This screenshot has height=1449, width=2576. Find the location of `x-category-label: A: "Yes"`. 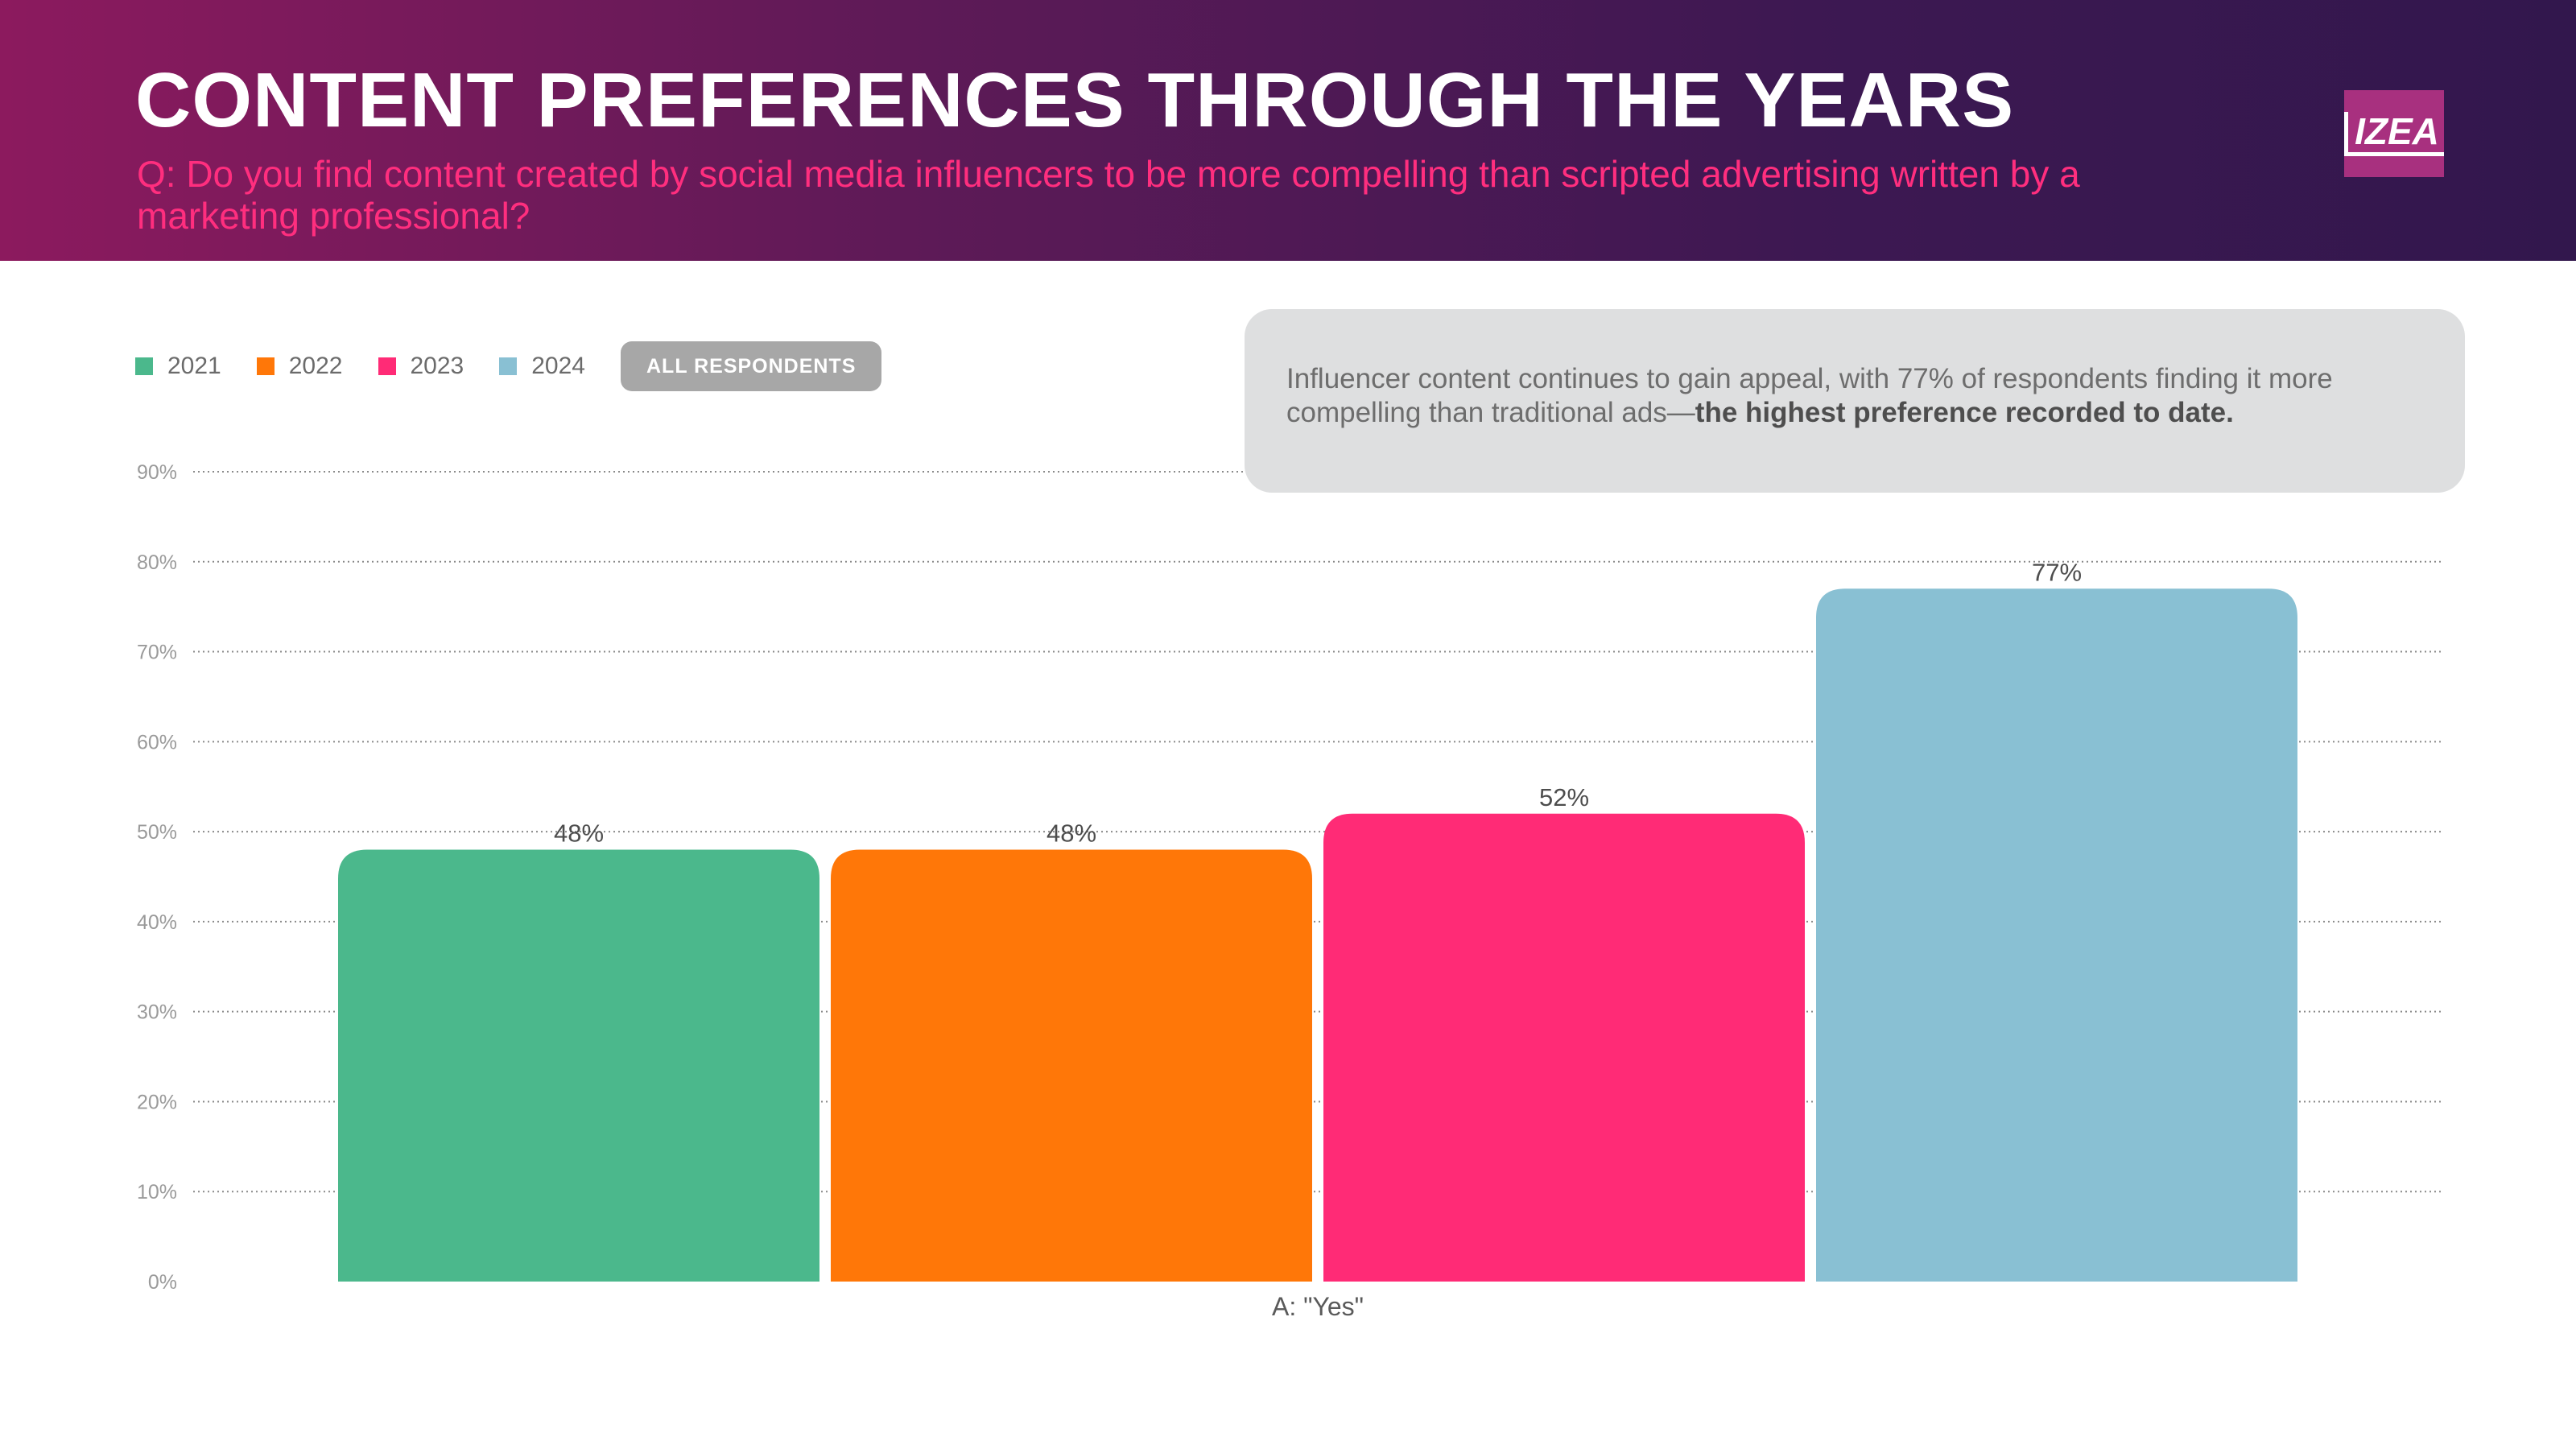

x-category-label: A: "Yes" is located at coordinates (1318, 1306).